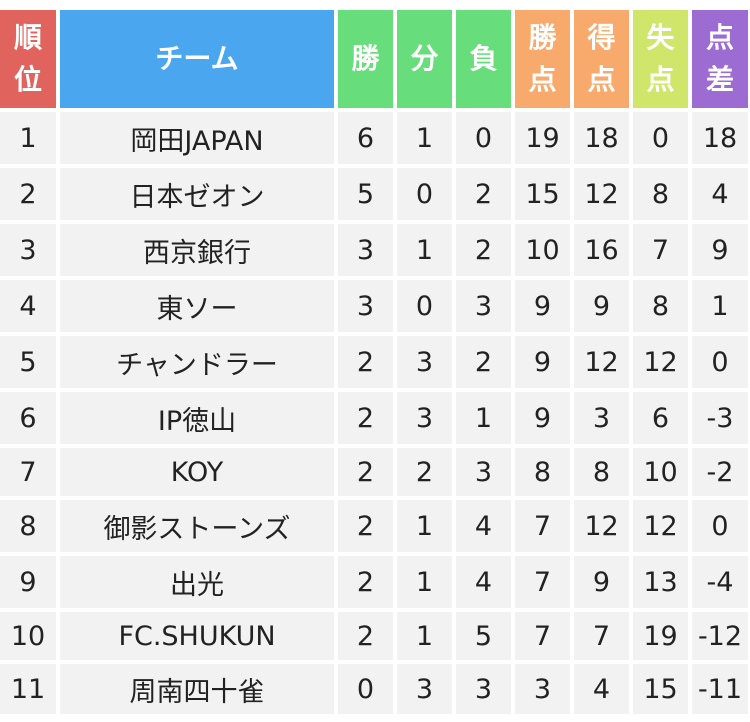  Describe the element at coordinates (542, 250) in the screenshot. I see `cell-points: 10` at that location.